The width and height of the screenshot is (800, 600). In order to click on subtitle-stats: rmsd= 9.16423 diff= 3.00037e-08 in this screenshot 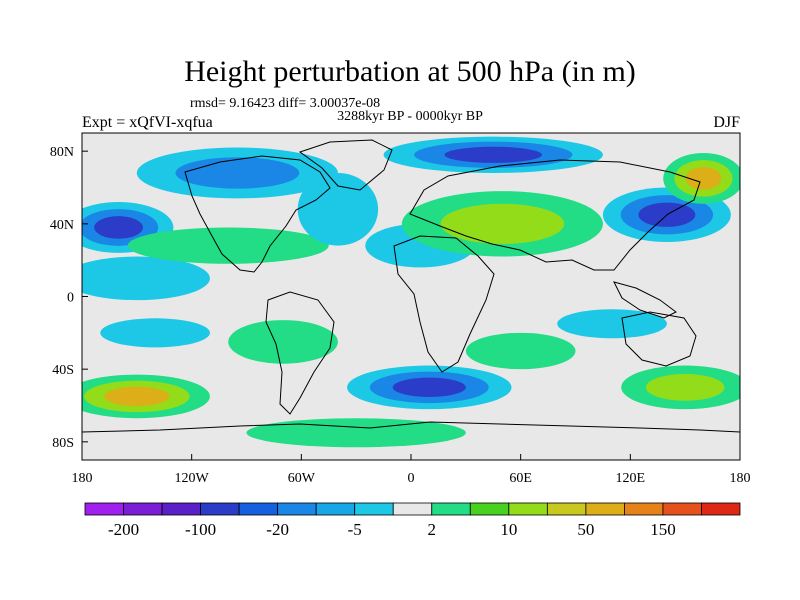, I will do `click(285, 103)`.